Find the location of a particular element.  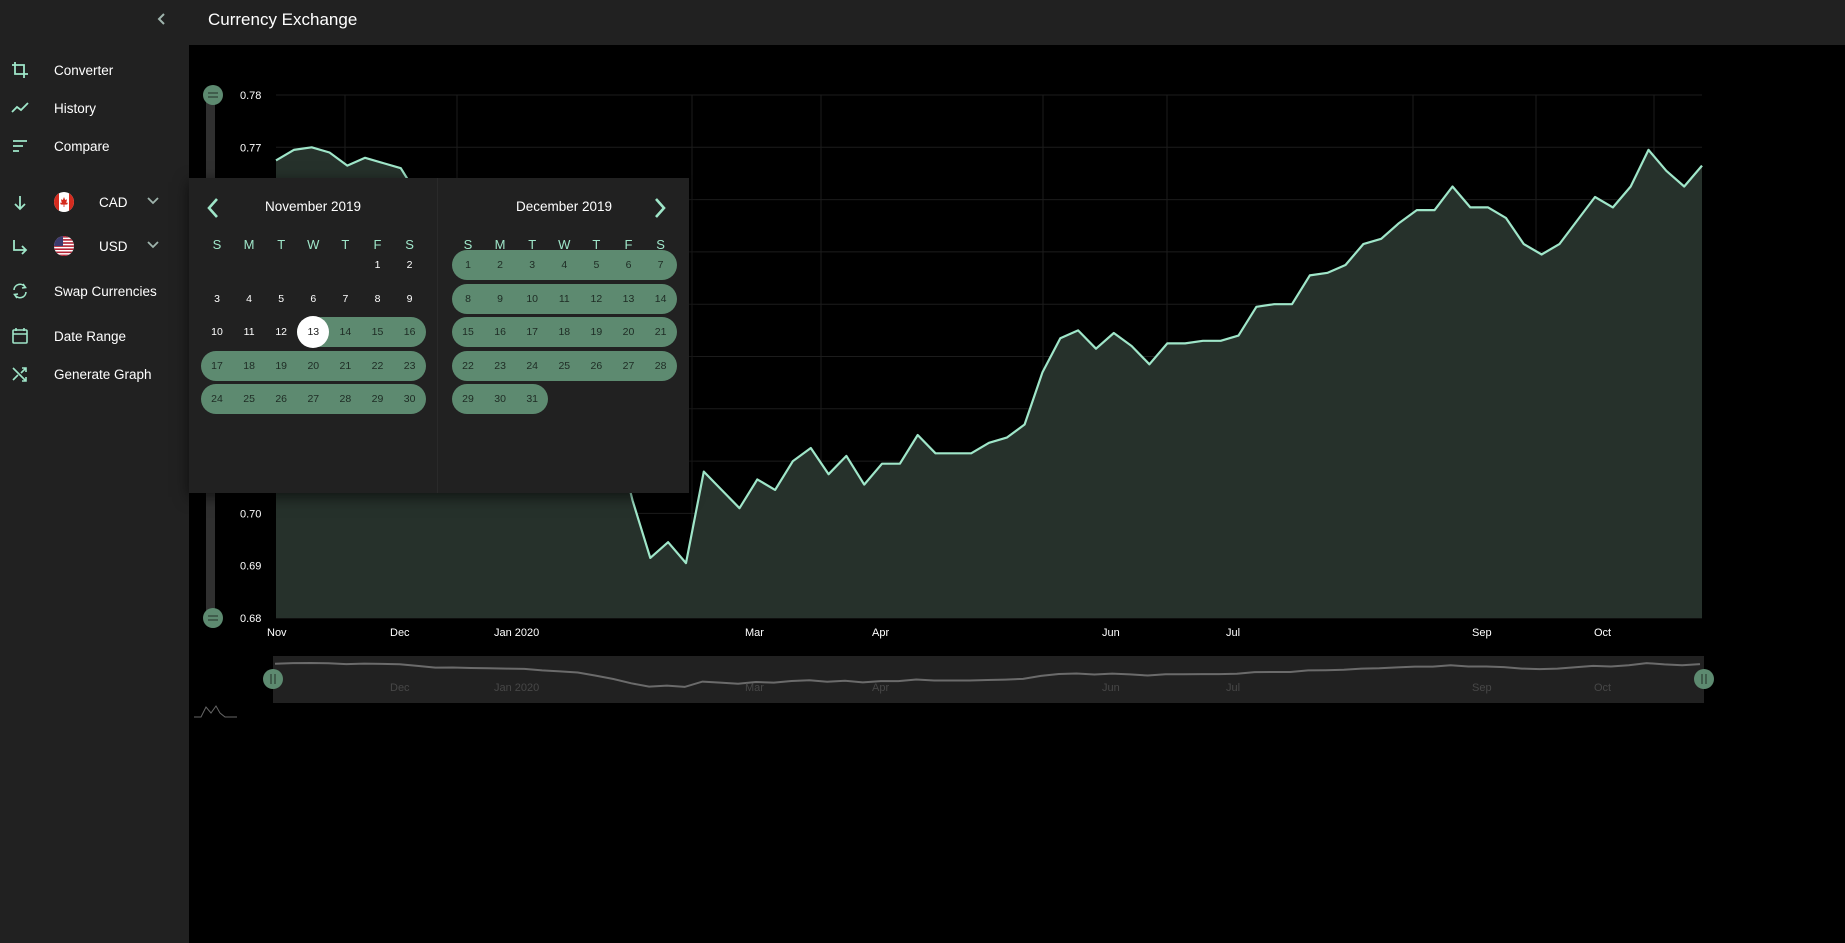

x-tick-label: Dec is located at coordinates (400, 633).